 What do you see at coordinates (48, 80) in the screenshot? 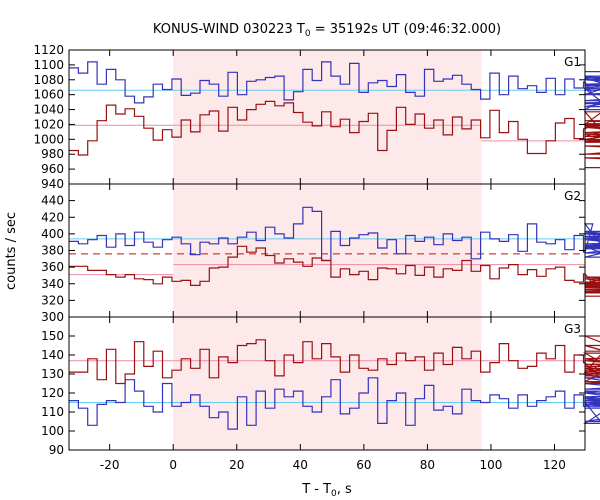
I see `g1-ytick-label: 1080` at bounding box center [48, 80].